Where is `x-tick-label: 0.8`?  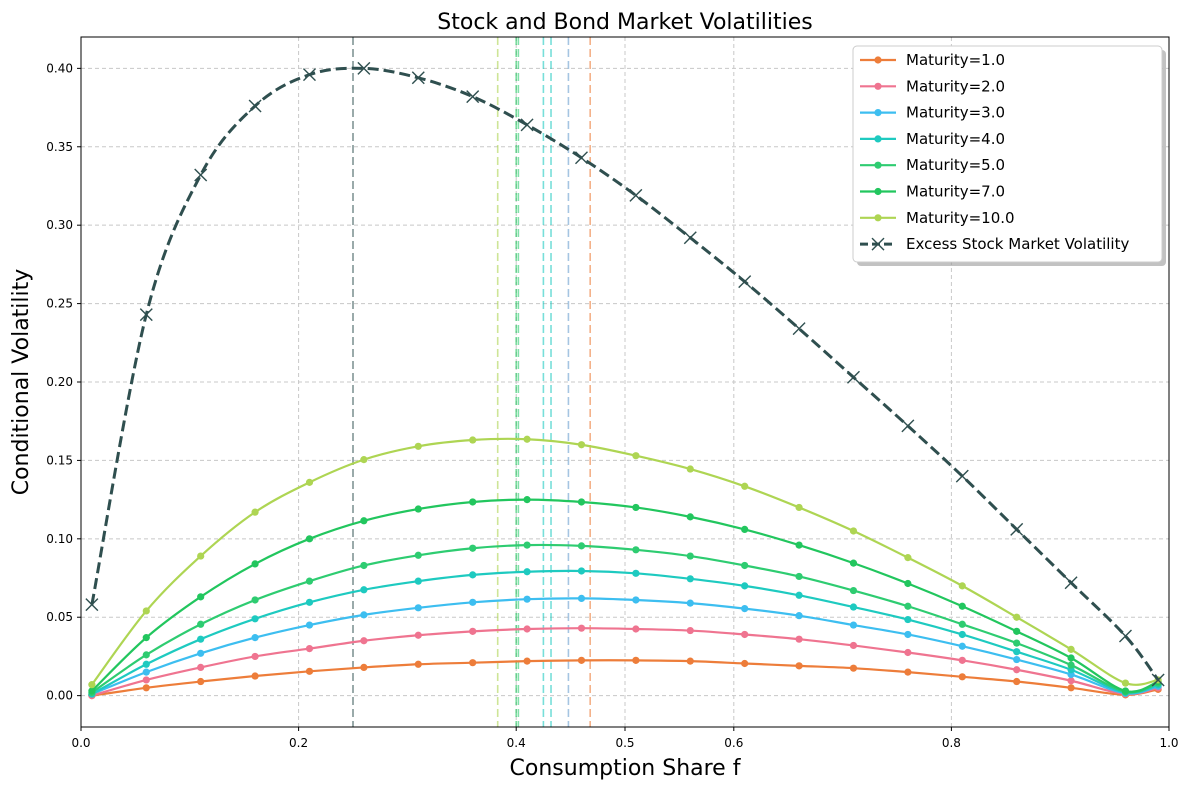 x-tick-label: 0.8 is located at coordinates (951, 743).